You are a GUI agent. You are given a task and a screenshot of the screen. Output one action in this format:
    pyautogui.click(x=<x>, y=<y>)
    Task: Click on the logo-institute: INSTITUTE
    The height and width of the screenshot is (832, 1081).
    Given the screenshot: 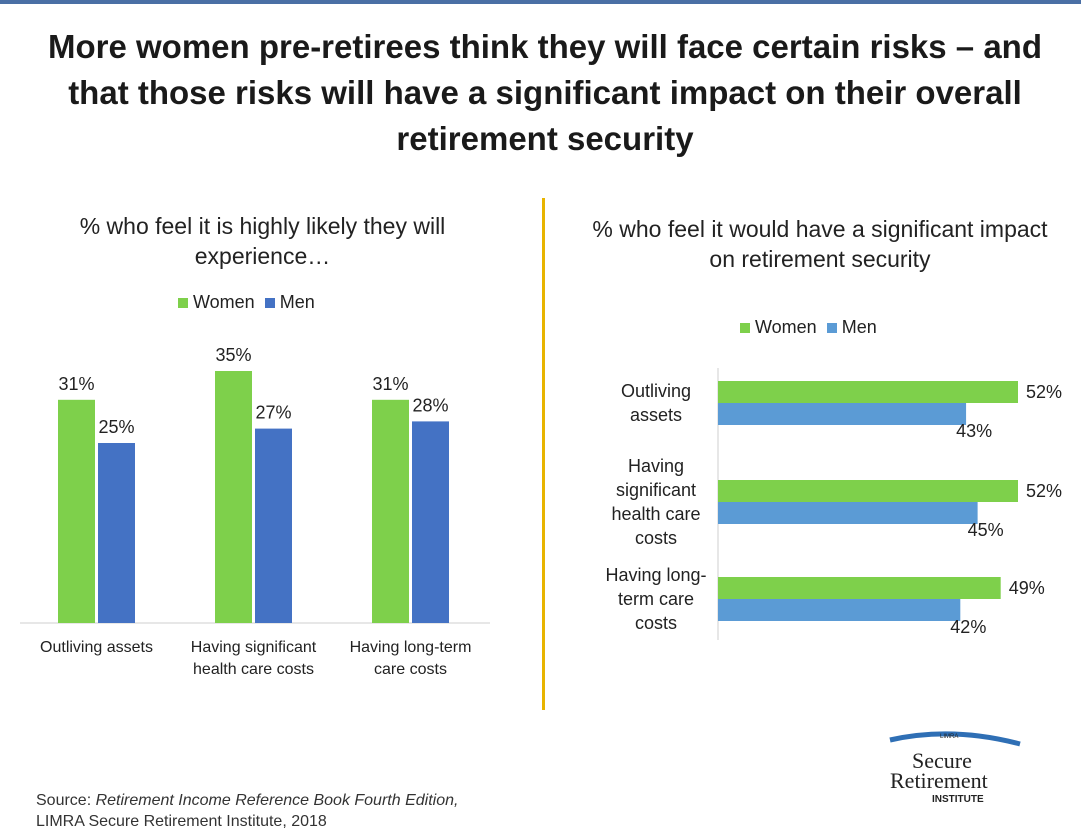 What is the action you would take?
    pyautogui.click(x=958, y=799)
    